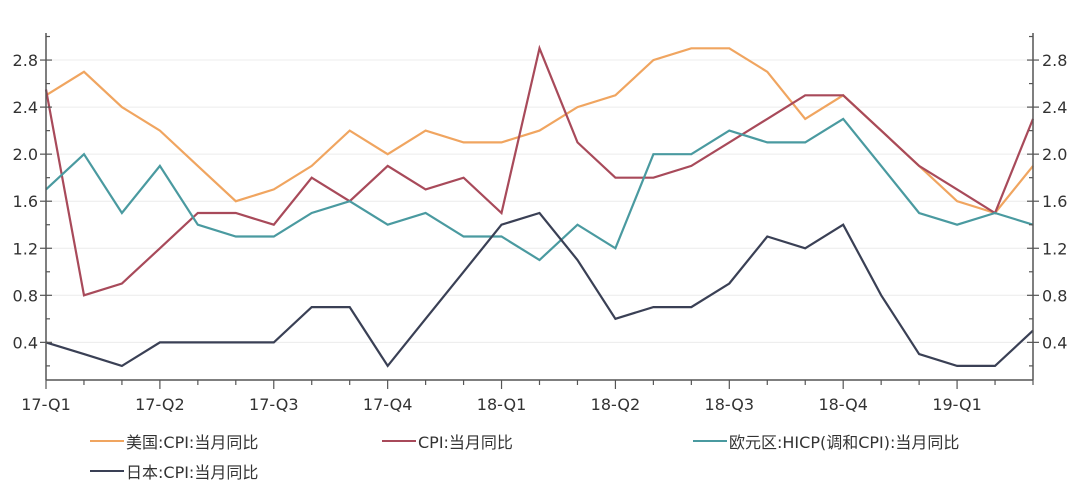 This screenshot has height=485, width=1080. I want to click on svg-text: 19-Q1, so click(957, 404).